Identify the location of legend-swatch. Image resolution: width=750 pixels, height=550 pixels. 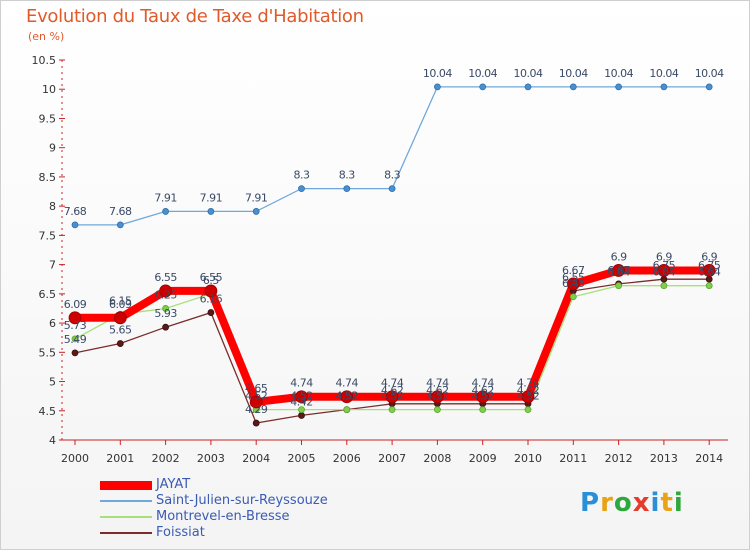
(126, 501).